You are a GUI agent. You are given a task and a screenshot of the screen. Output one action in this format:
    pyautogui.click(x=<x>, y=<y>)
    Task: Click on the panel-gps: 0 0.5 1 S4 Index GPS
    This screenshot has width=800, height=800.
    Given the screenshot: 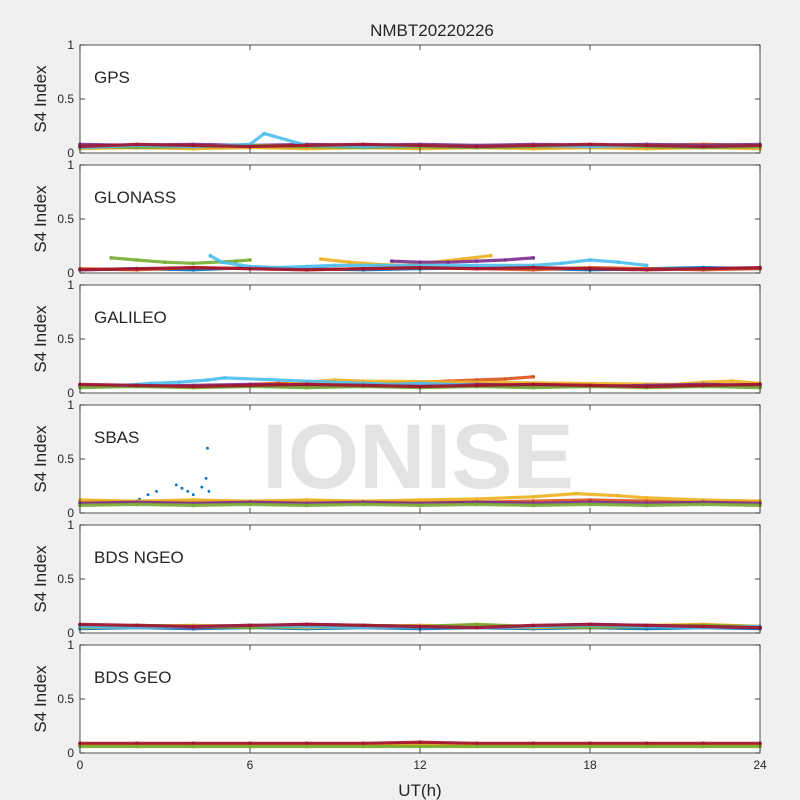 What is the action you would take?
    pyautogui.click(x=396, y=99)
    